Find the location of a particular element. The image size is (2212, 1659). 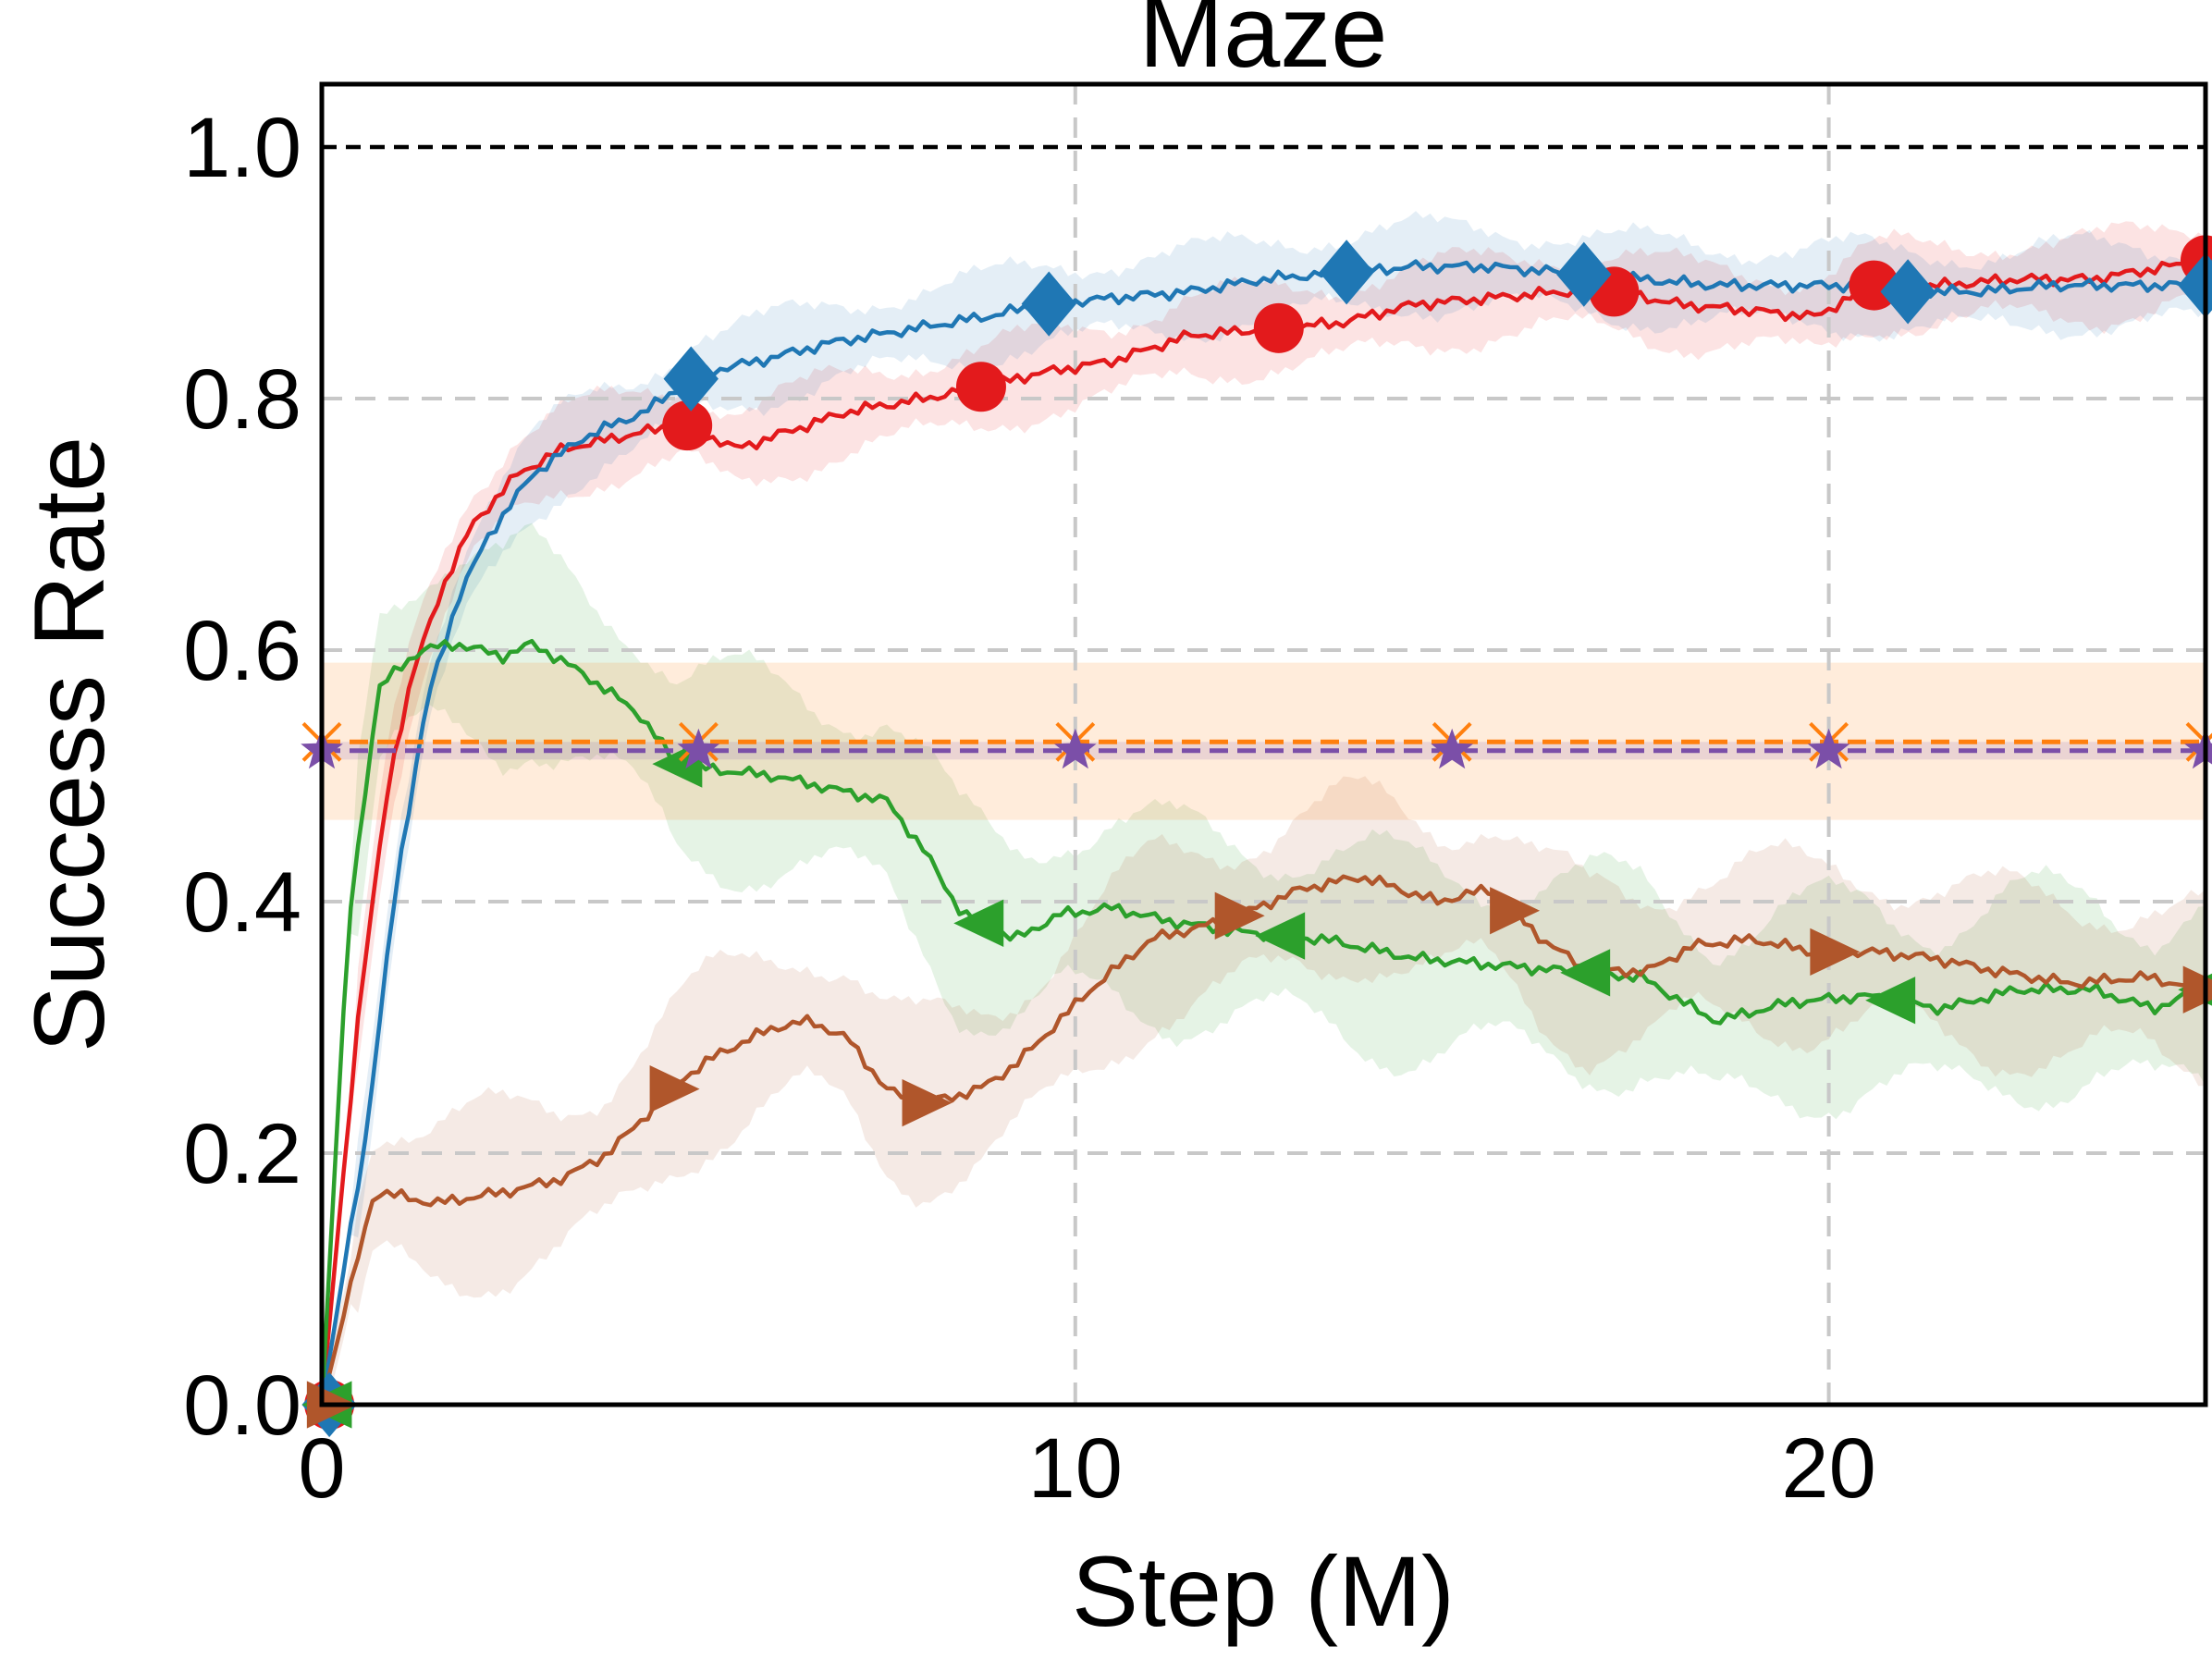

x-tick-label: 20 is located at coordinates (1828, 1469).